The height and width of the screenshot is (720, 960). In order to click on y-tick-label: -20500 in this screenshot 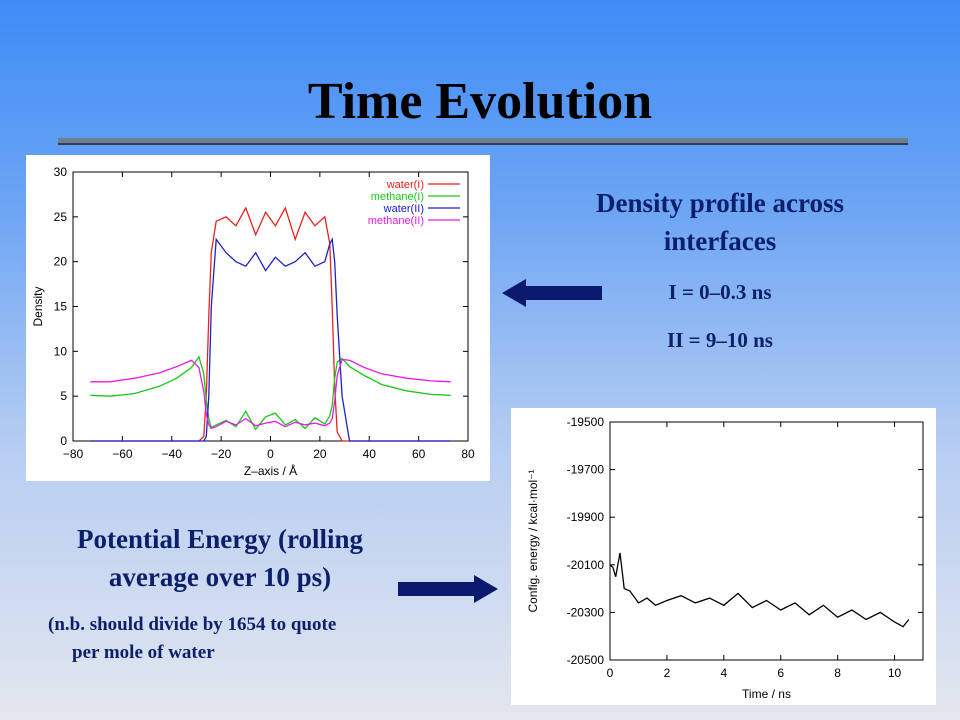, I will do `click(586, 660)`.